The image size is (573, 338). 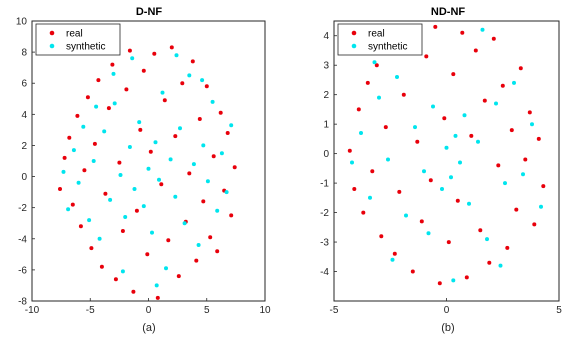 I want to click on y-tick-label: 8, so click(x=24, y=53).